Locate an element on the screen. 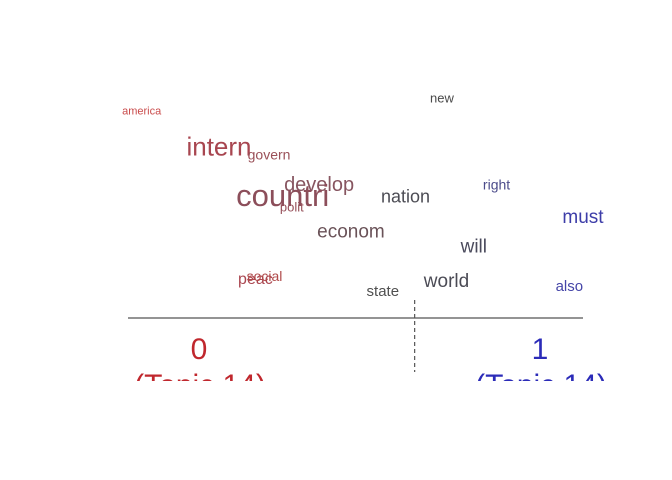 The width and height of the screenshot is (672, 480). word-label-peac: peac is located at coordinates (255, 279).